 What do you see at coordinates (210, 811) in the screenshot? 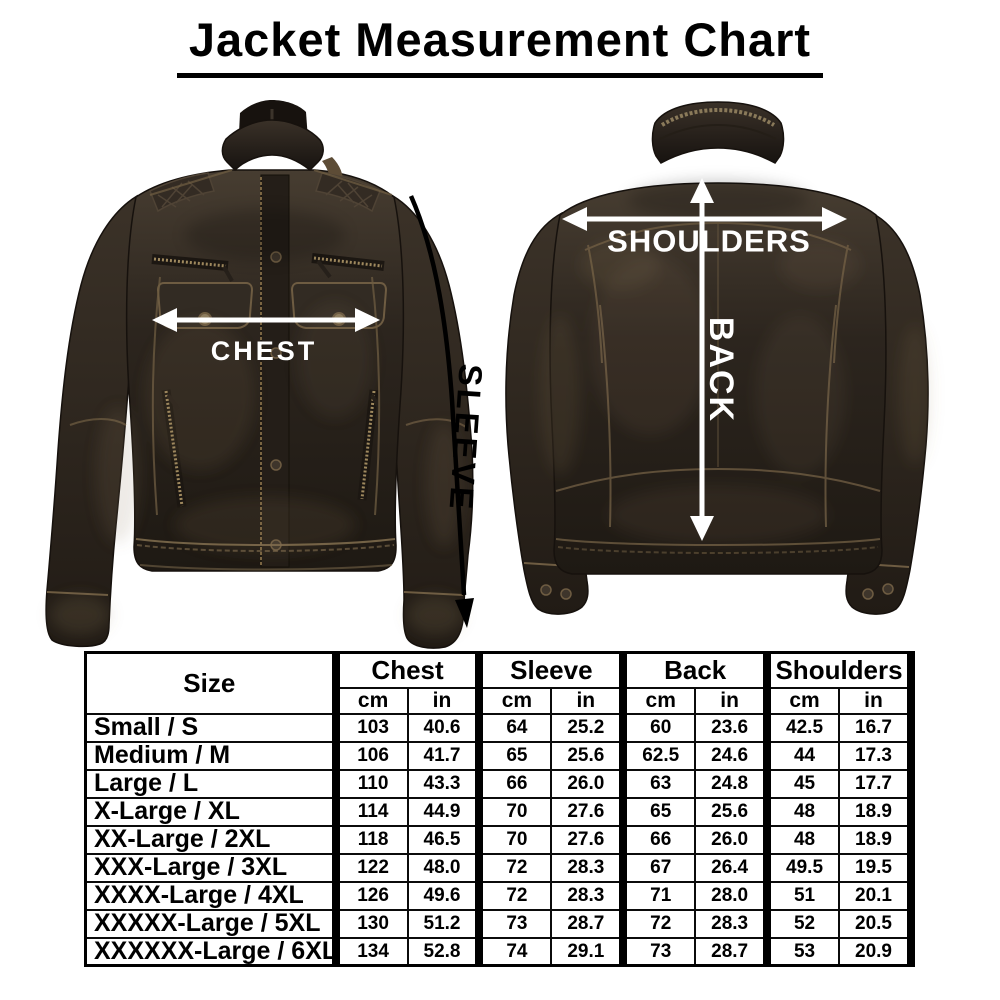
I see `size-cell: X-Large / XL` at bounding box center [210, 811].